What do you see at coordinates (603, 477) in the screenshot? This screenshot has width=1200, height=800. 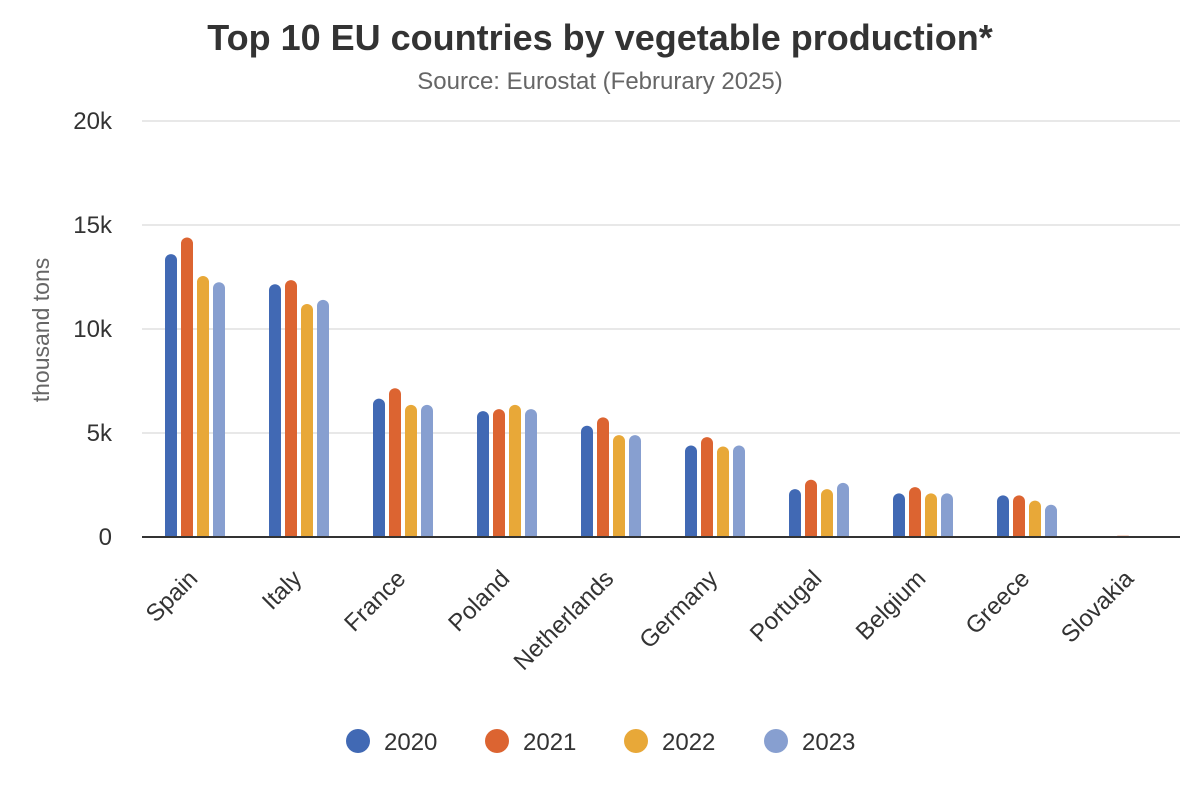 I see `bar-netherlands-2021` at bounding box center [603, 477].